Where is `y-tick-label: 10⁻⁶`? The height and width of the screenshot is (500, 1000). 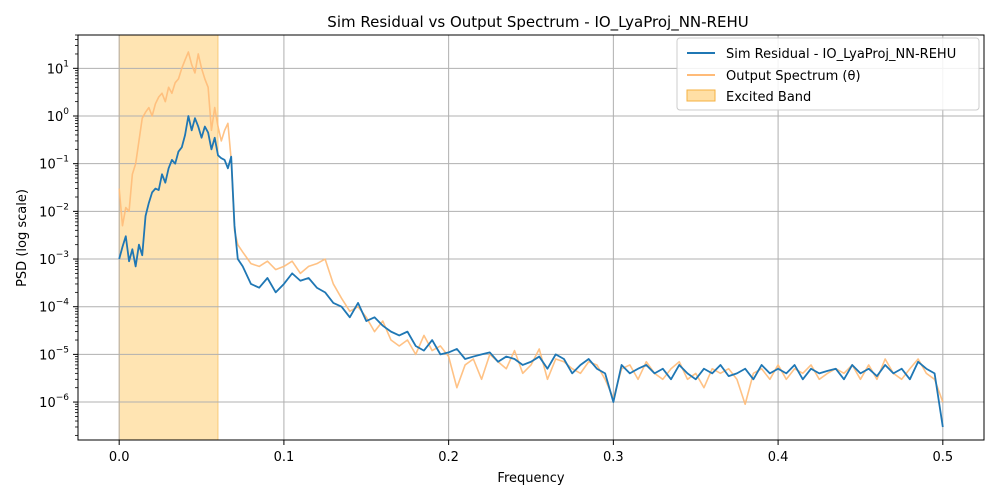 y-tick-label: 10⁻⁶ is located at coordinates (54, 402).